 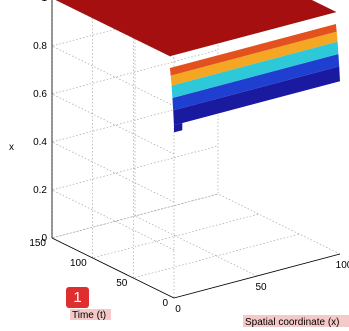 What do you see at coordinates (178, 309) in the screenshot?
I see `s-tick-label: 0` at bounding box center [178, 309].